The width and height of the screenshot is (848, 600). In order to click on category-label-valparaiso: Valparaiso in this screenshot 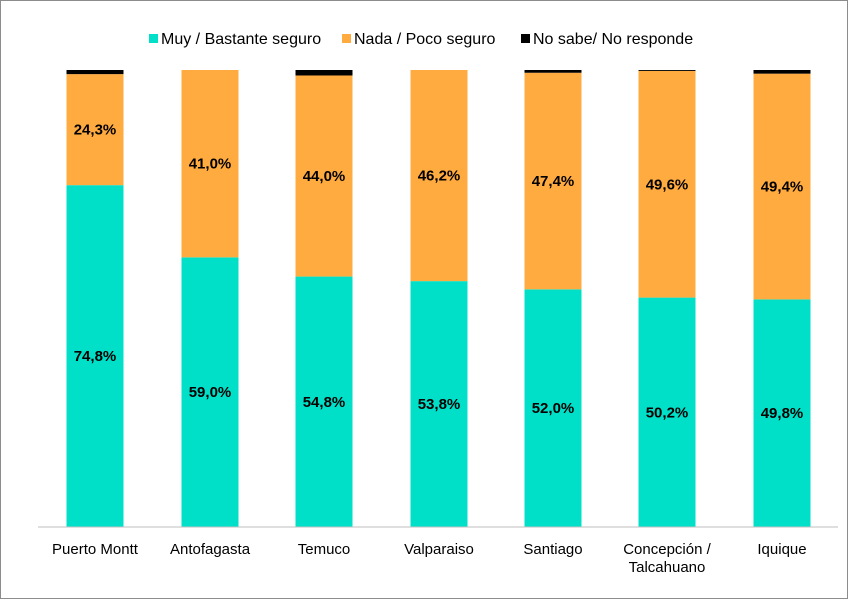, I will do `click(439, 549)`.